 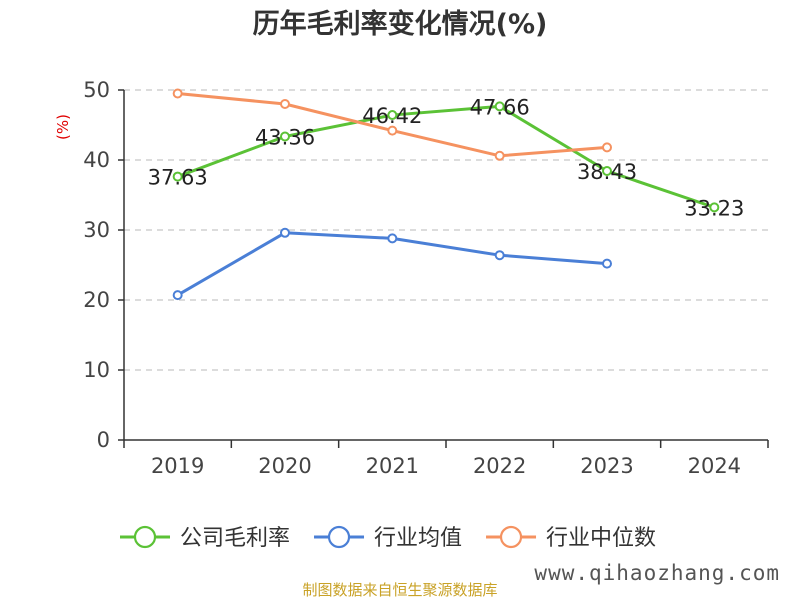 I want to click on y-tick-label: 20, so click(x=96, y=300).